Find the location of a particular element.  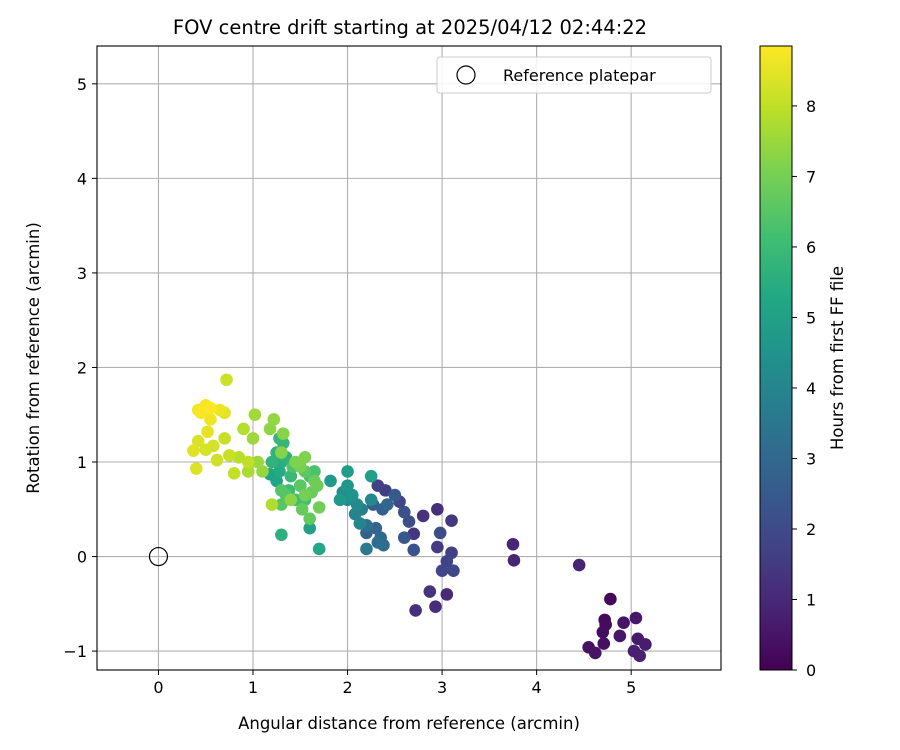

x-tick-label: 0 is located at coordinates (158, 687).